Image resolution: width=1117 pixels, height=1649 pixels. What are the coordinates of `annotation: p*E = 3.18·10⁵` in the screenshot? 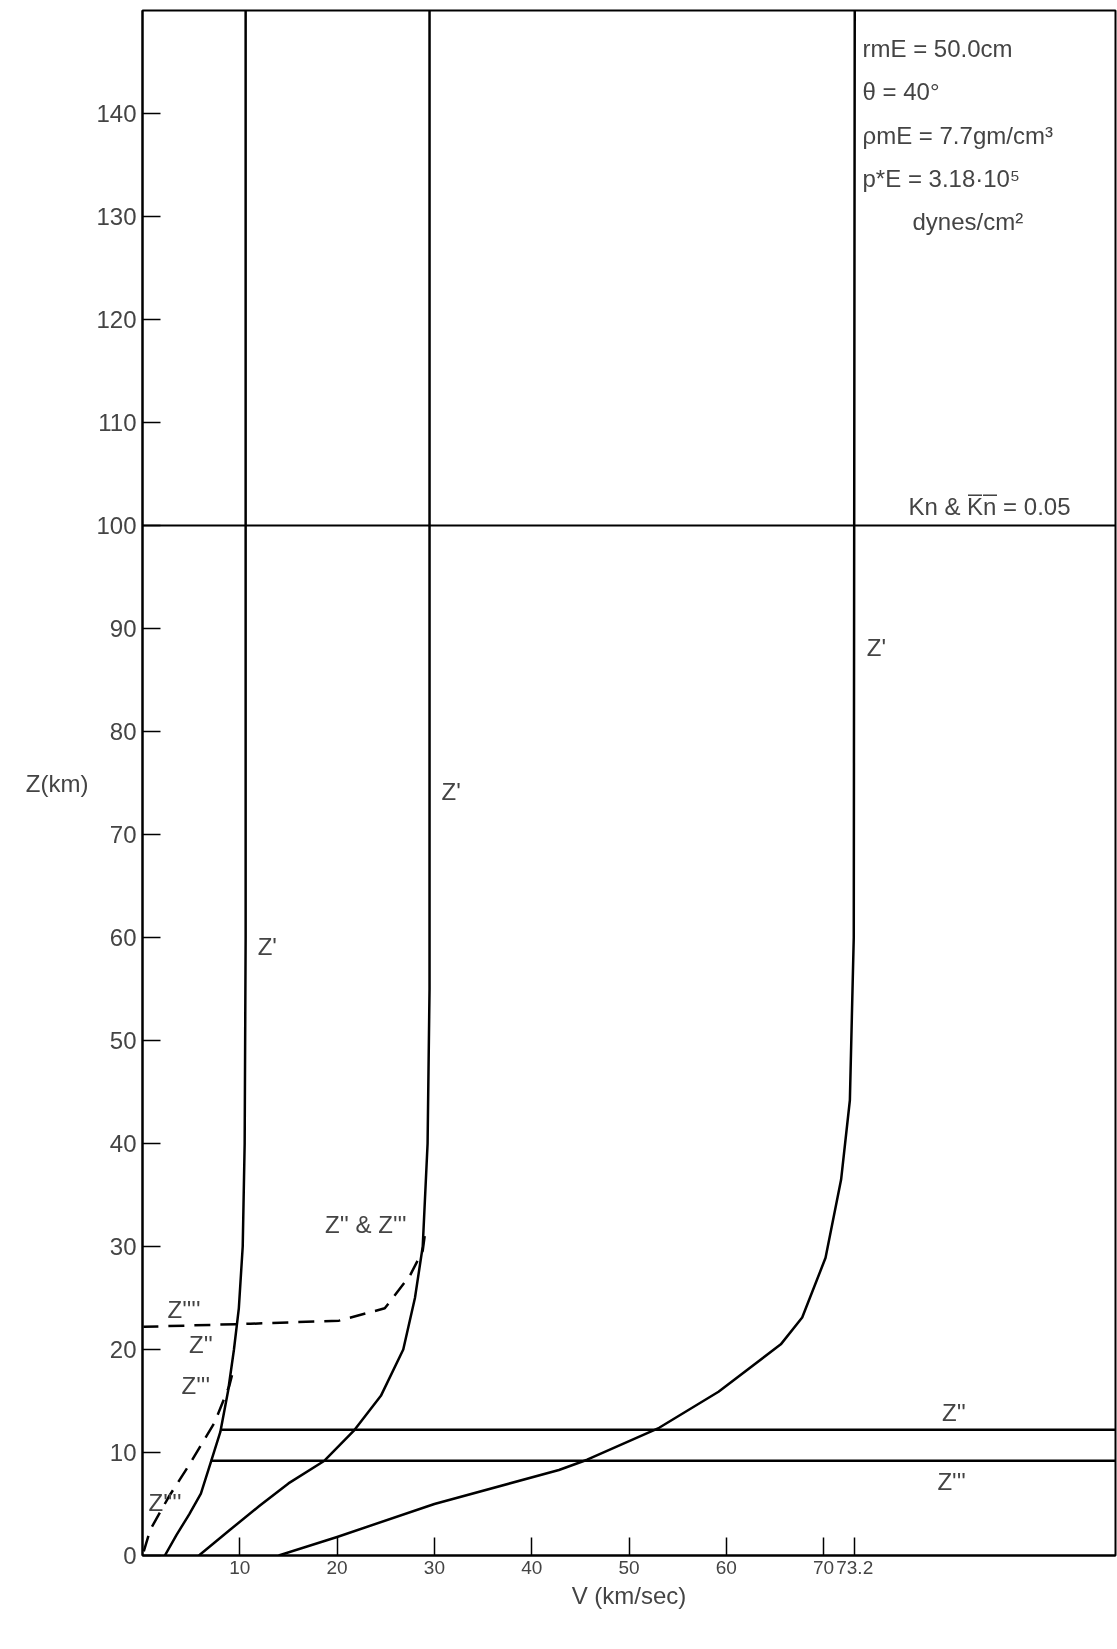 It's located at (941, 178).